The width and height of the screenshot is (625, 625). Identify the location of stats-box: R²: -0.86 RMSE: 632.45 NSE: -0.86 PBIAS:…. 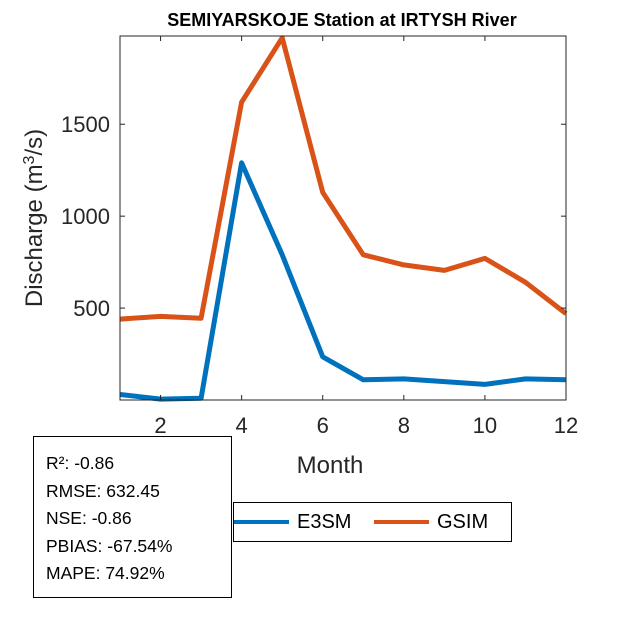
(132, 517).